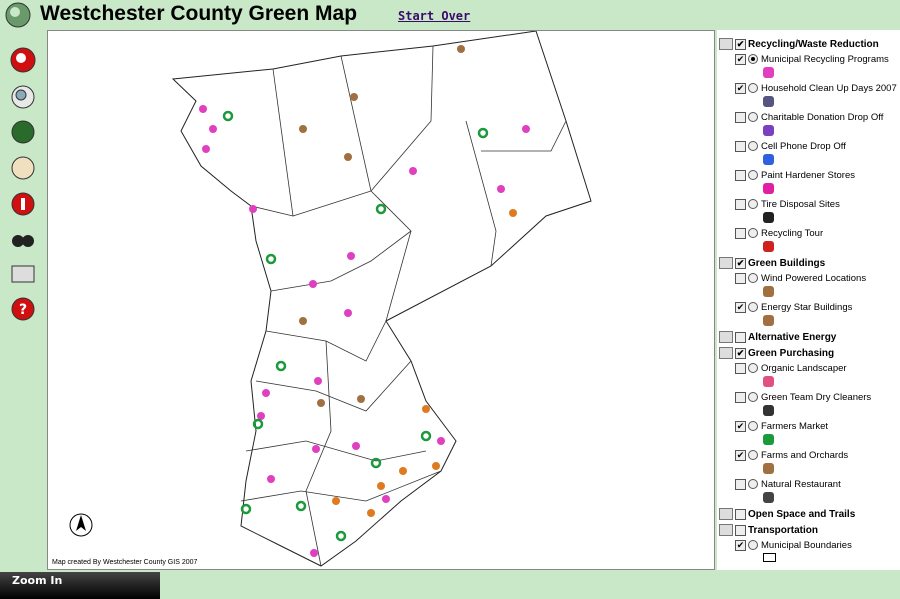  What do you see at coordinates (787, 263) in the screenshot?
I see `layer-label: Green Buildings` at bounding box center [787, 263].